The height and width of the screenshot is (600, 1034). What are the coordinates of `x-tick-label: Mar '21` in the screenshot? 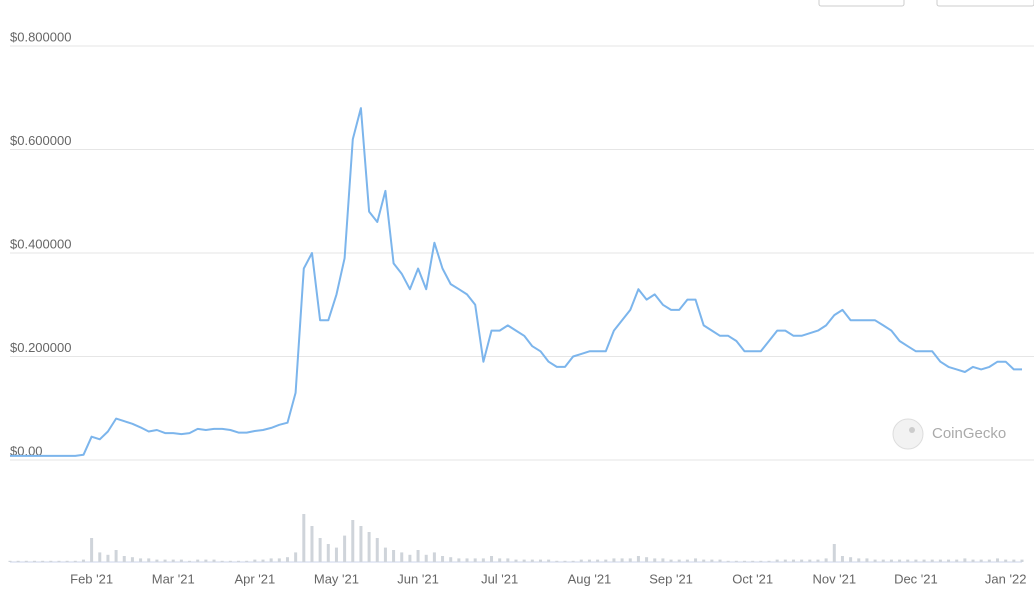 It's located at (173, 578).